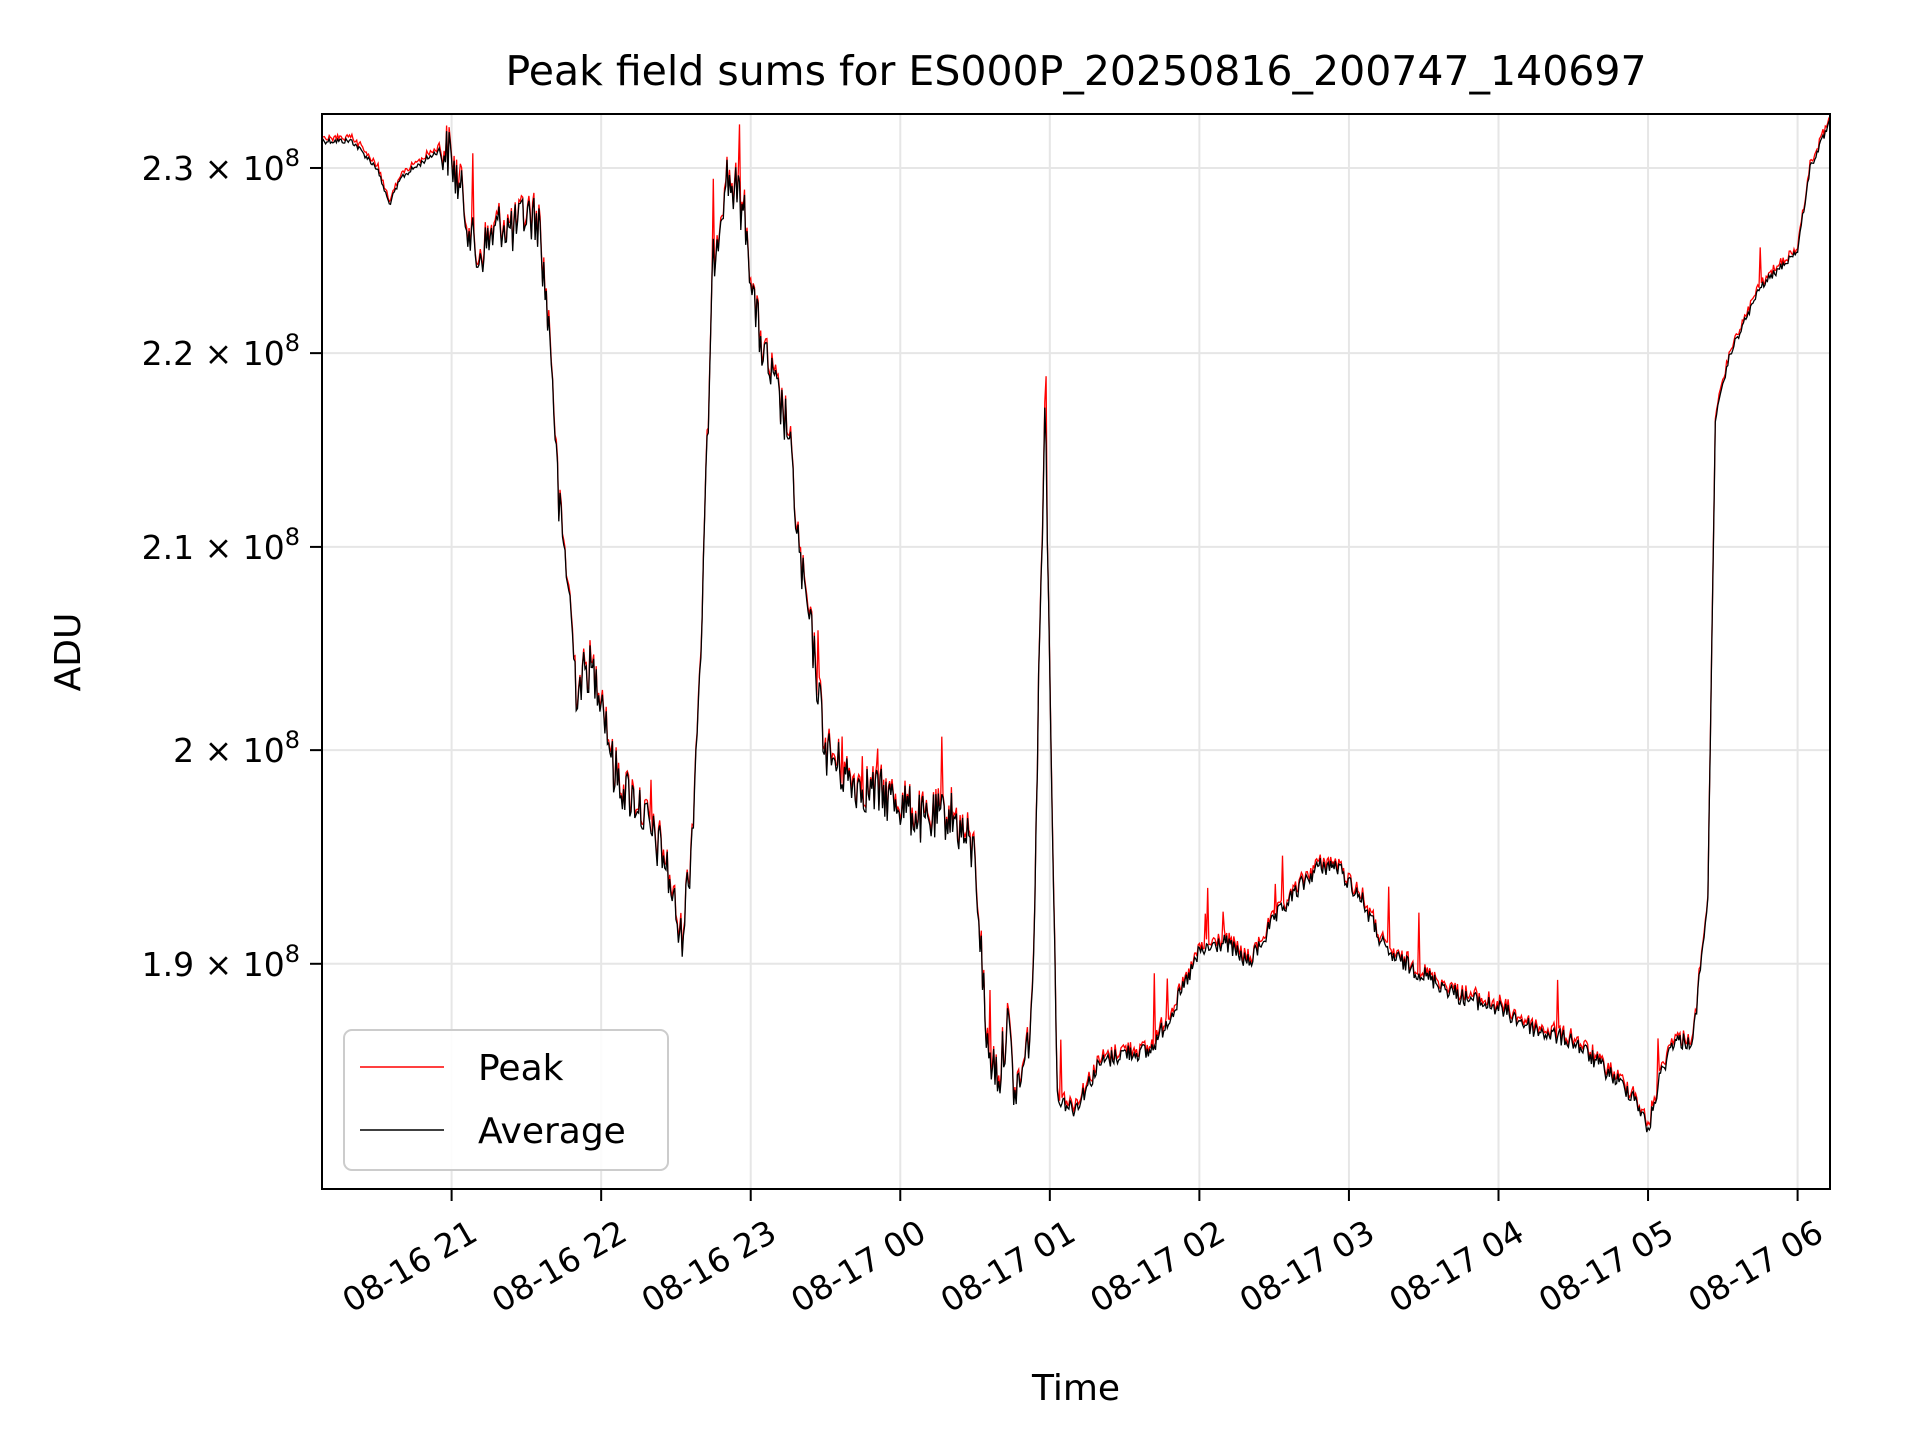 The width and height of the screenshot is (1920, 1444). What do you see at coordinates (1075, 1388) in the screenshot?
I see `x-axis-label: Time` at bounding box center [1075, 1388].